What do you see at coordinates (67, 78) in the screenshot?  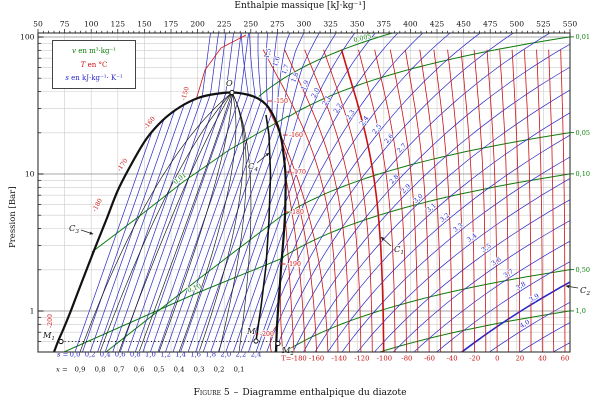 I see `legend-var-s: s` at bounding box center [67, 78].